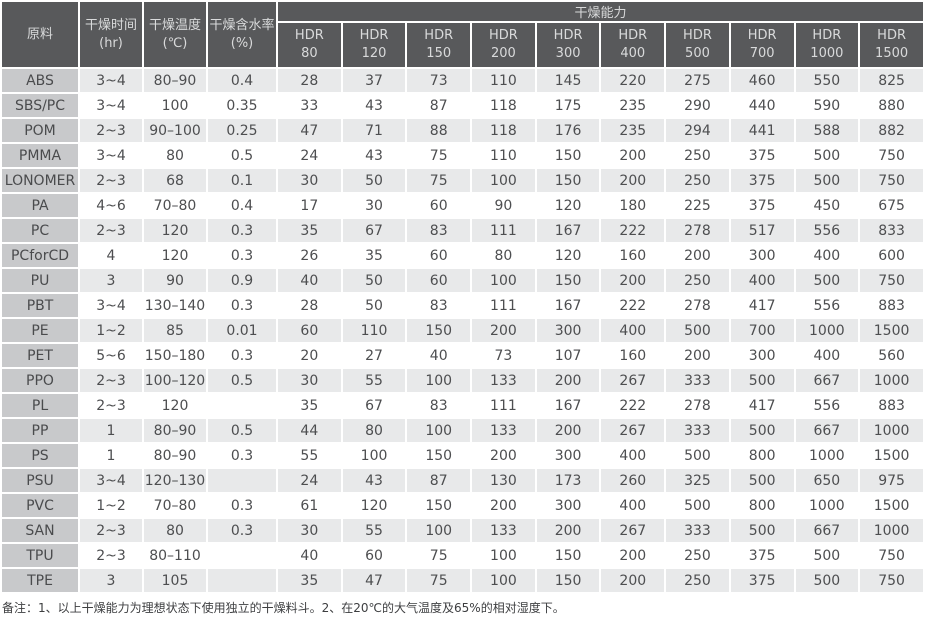 The width and height of the screenshot is (925, 628). Describe the element at coordinates (175, 305) in the screenshot. I see `value-cell: 130–140` at that location.